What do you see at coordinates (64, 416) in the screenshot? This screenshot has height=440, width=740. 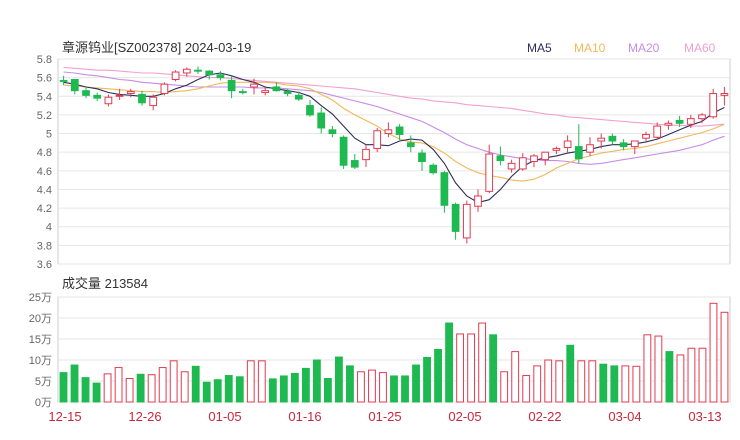 I see `x-tick-label: 12-15` at bounding box center [64, 416].